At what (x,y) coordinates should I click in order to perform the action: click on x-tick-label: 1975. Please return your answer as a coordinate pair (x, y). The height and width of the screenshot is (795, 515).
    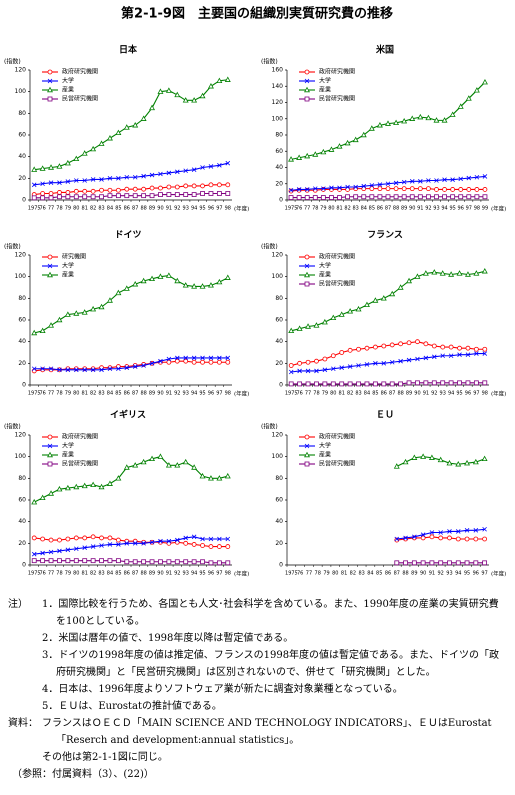
    Looking at the image, I should click on (291, 209).